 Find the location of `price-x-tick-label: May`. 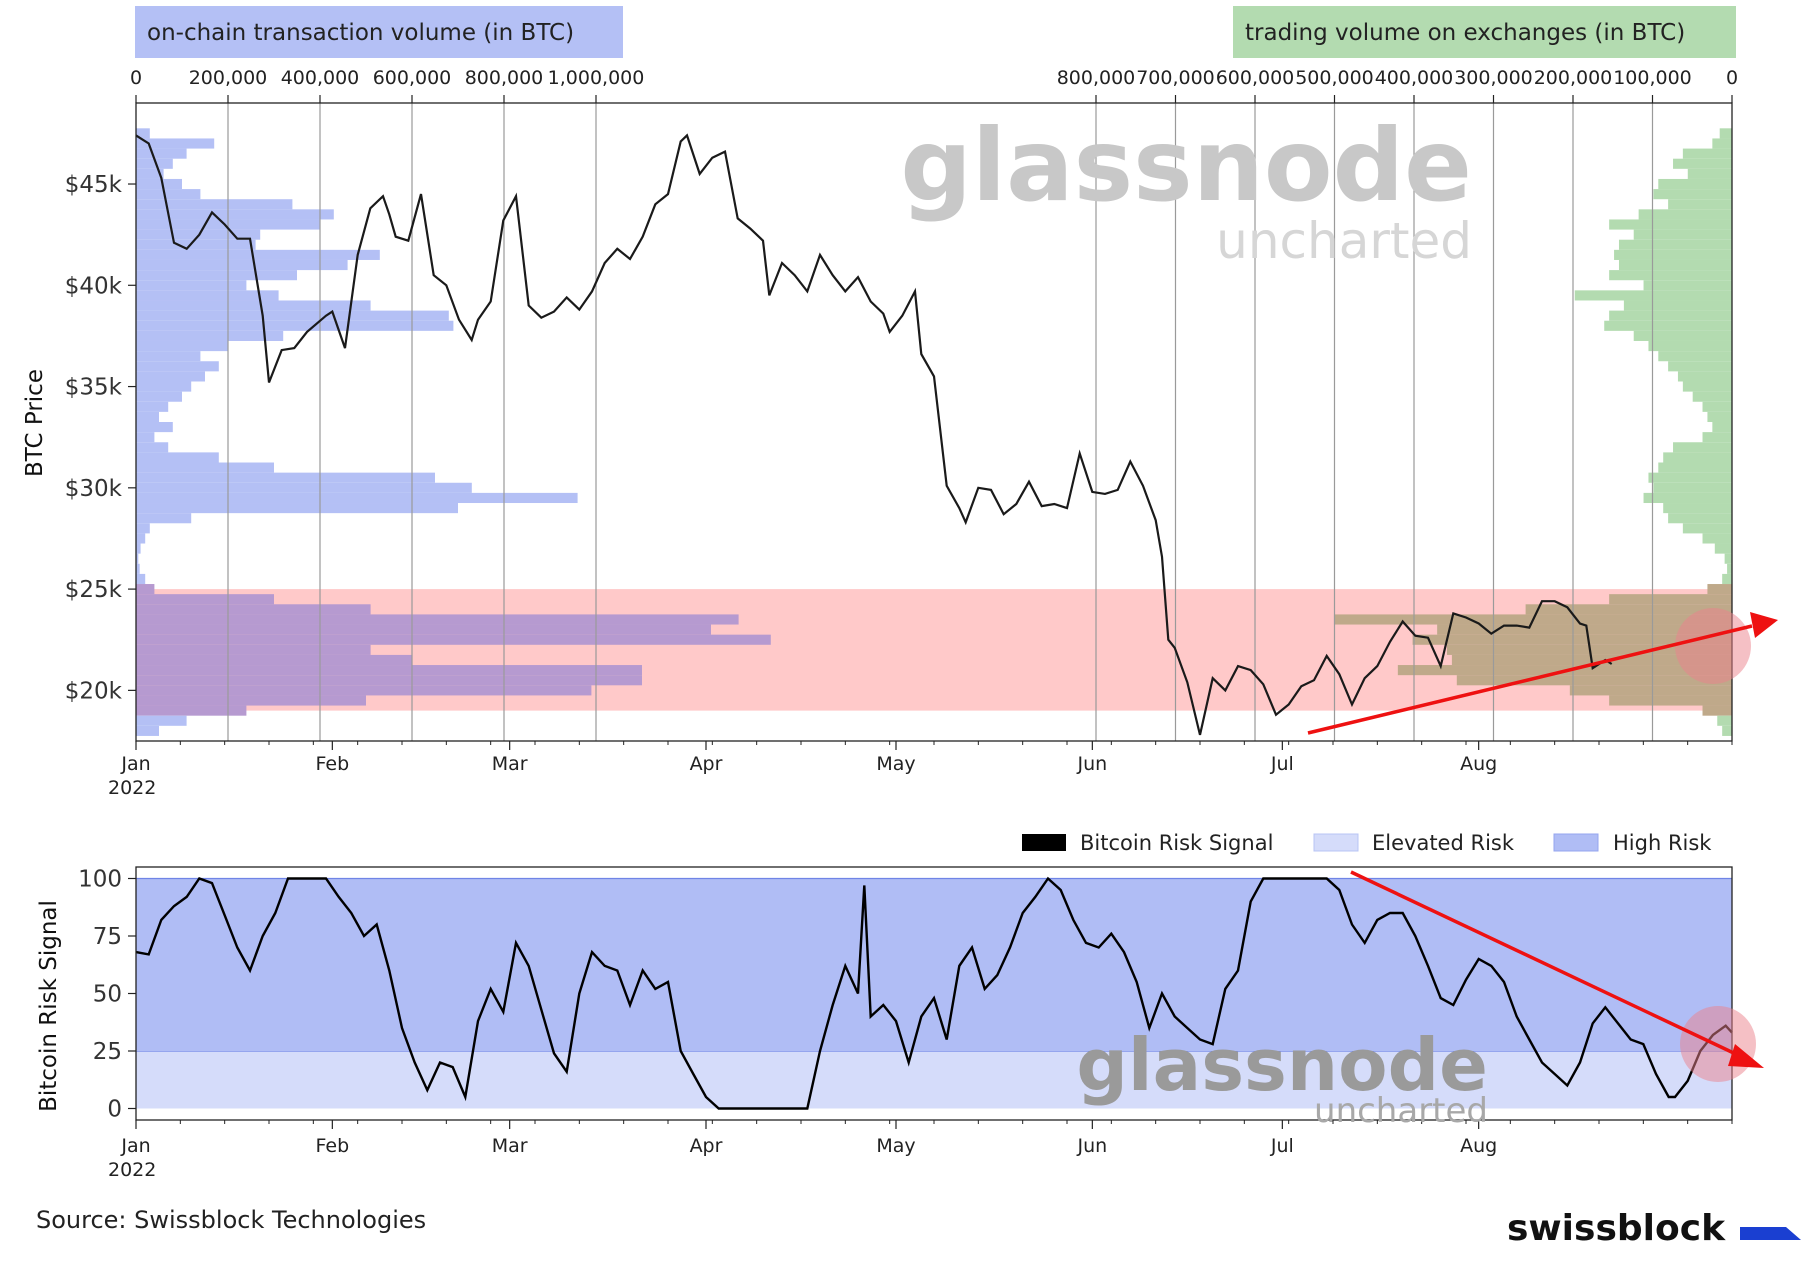

price-x-tick-label: May is located at coordinates (895, 764).